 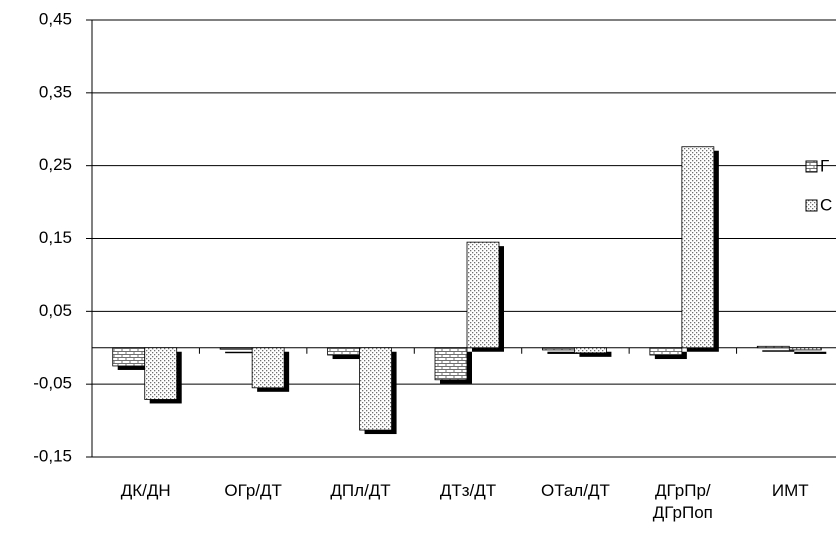 What do you see at coordinates (575, 490) in the screenshot?
I see `x-tick-label: ОТал/ДТ` at bounding box center [575, 490].